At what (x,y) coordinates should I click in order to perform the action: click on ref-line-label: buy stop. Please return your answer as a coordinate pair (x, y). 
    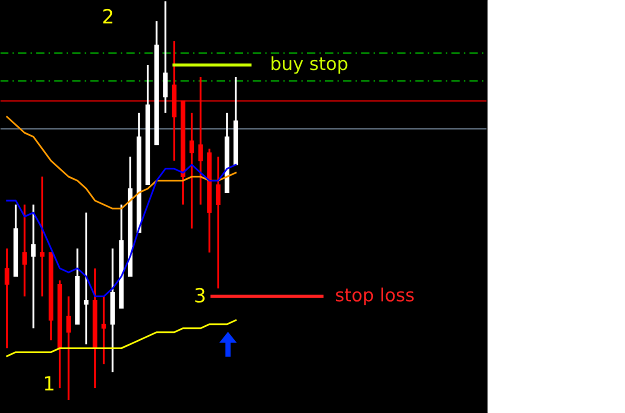
    Looking at the image, I should click on (310, 65).